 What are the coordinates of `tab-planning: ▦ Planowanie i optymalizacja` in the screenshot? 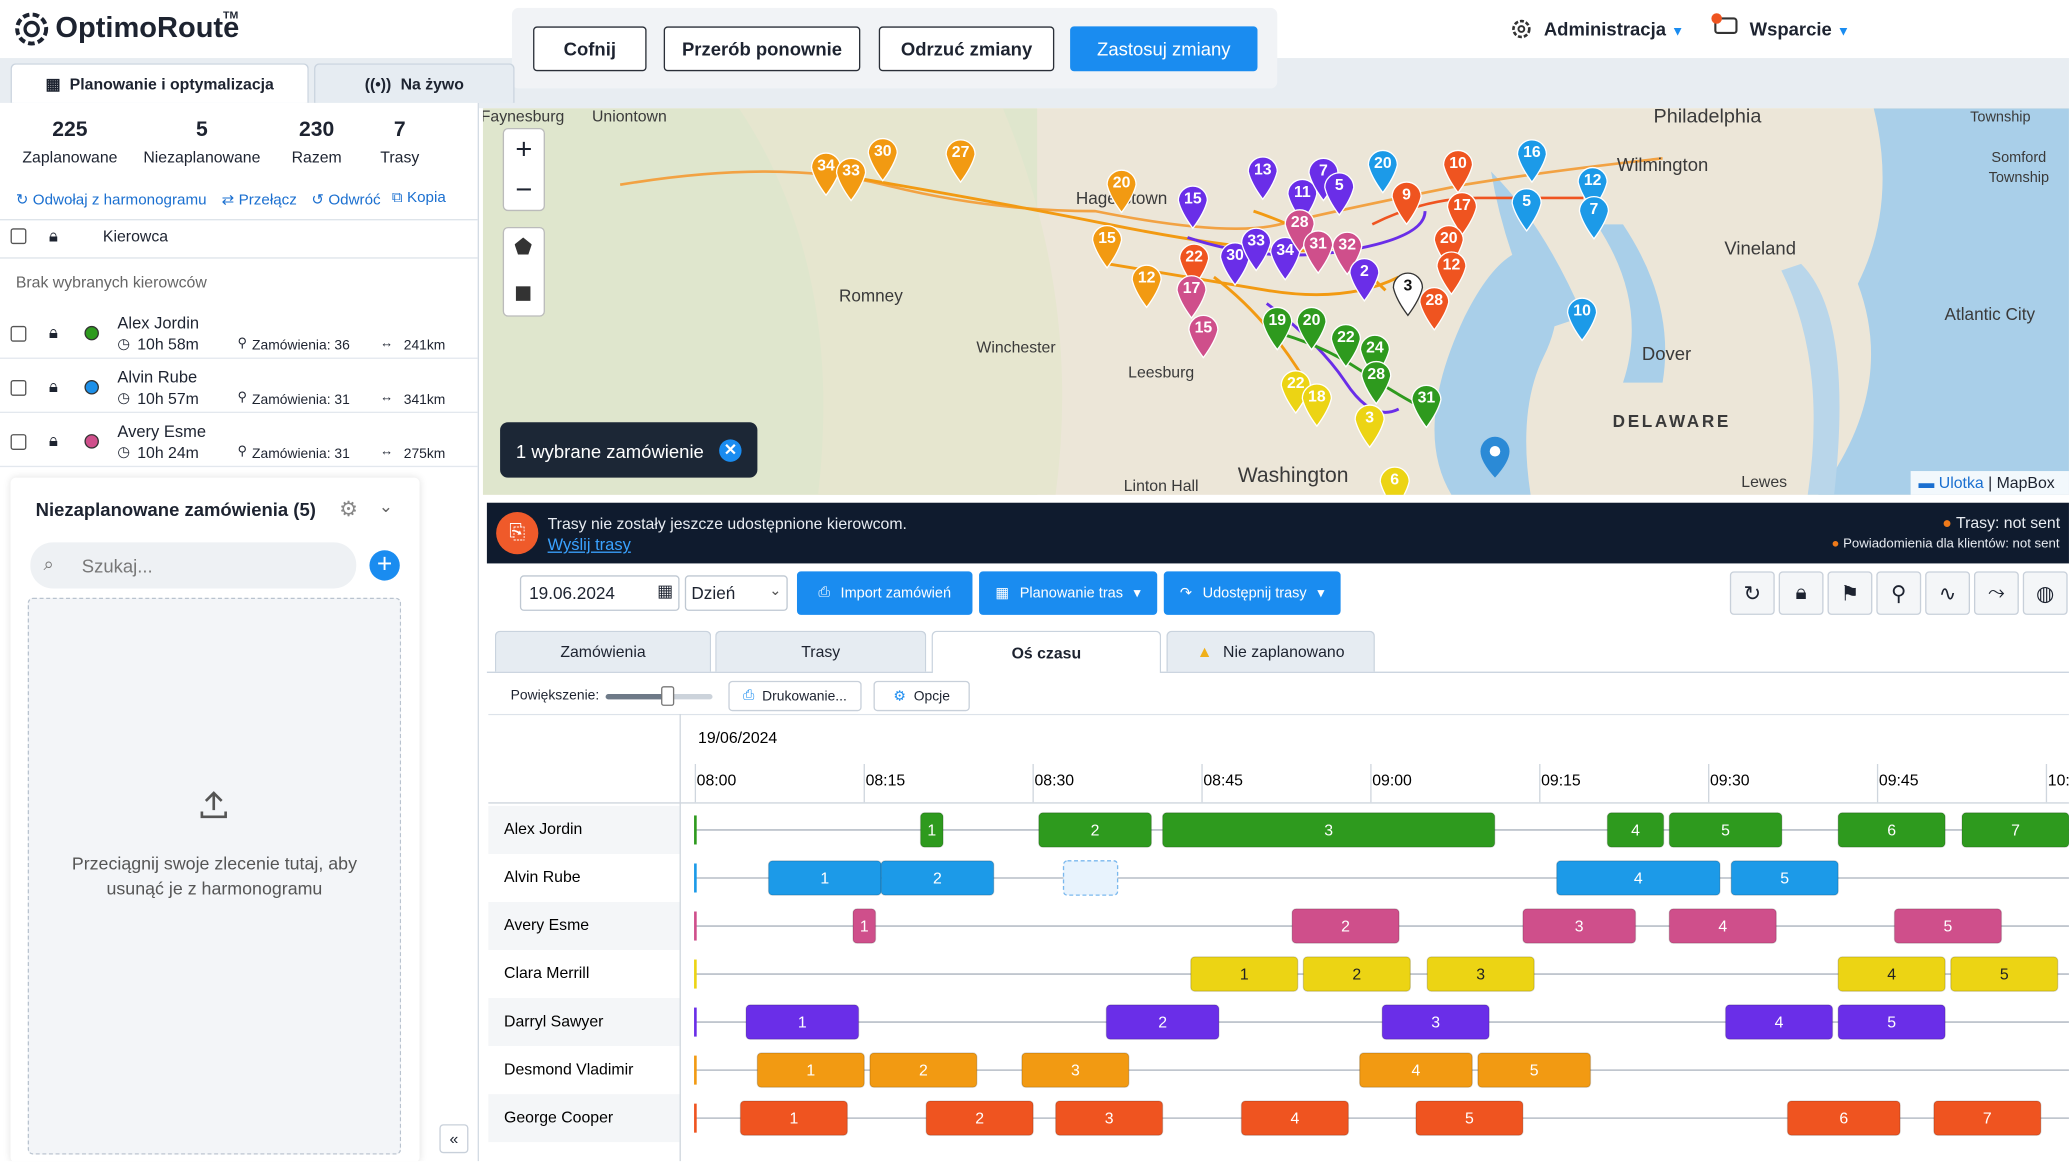 It's located at (159, 83).